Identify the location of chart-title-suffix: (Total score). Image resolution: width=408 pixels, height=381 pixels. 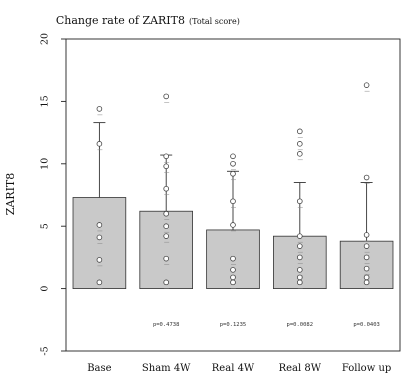
(214, 21).